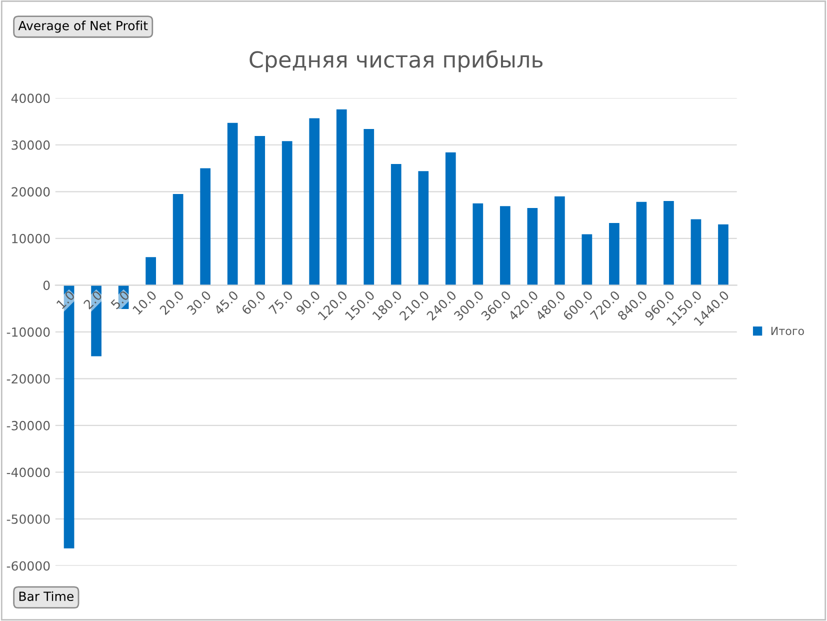  Describe the element at coordinates (28, 566) in the screenshot. I see `y-tick-label: -60000` at that location.